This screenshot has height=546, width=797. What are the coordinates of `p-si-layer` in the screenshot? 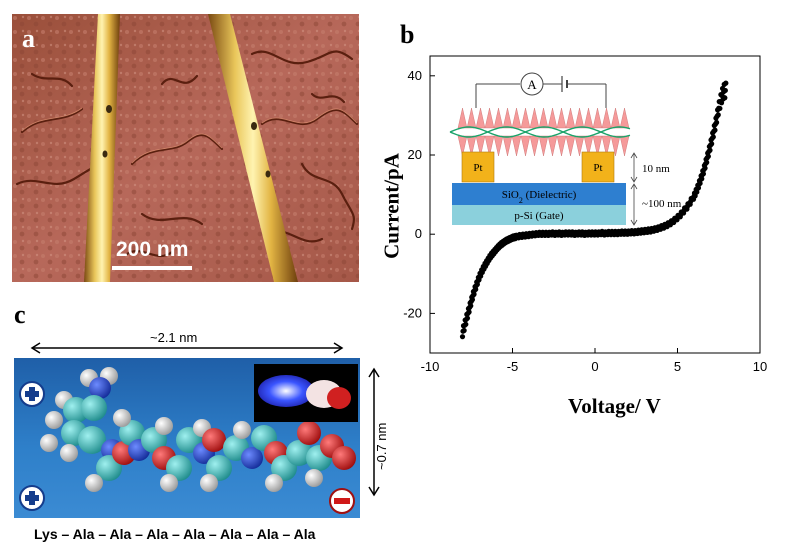 It's located at (539, 215).